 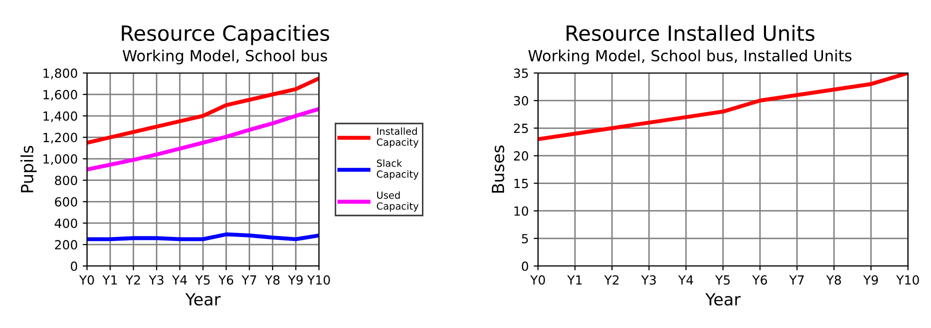 What do you see at coordinates (66, 245) in the screenshot?
I see `y-tick-label: 200` at bounding box center [66, 245].